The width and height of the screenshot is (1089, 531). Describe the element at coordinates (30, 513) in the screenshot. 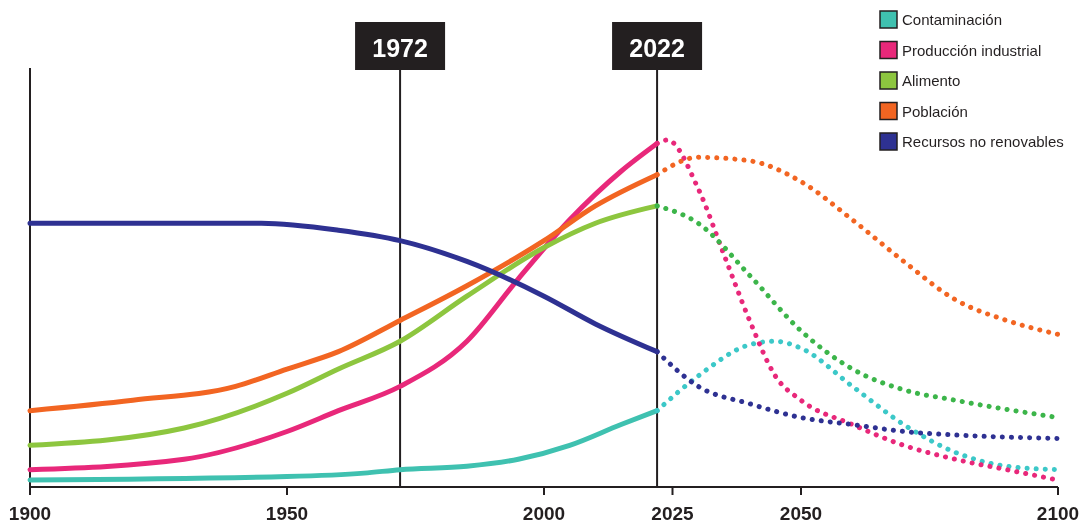

I see `x-tick-label: 1900` at that location.